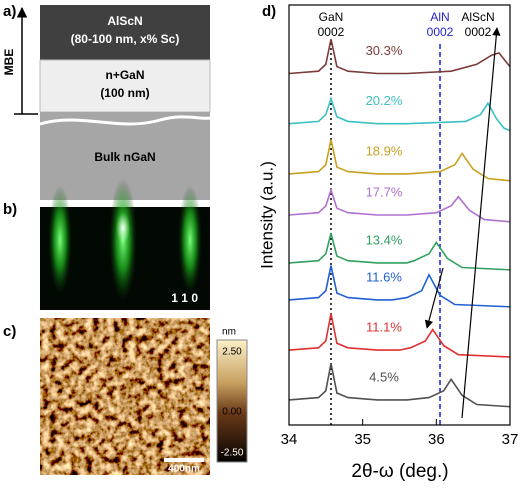 The height and width of the screenshot is (495, 520). I want to click on scale-label: 400nm, so click(184, 469).